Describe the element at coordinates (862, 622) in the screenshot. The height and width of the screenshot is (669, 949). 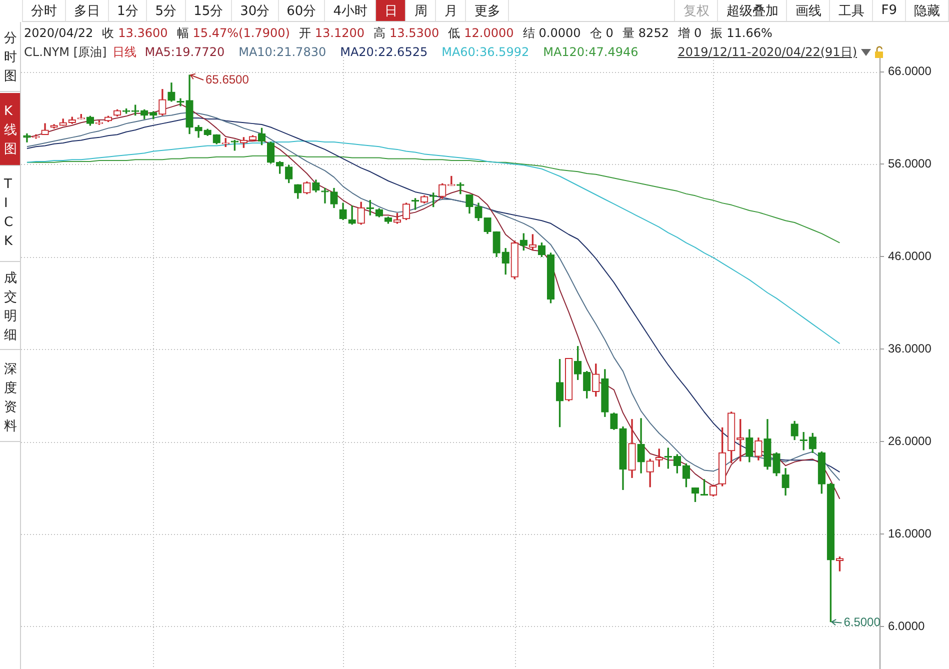
I see `annotation: 6.5000` at that location.